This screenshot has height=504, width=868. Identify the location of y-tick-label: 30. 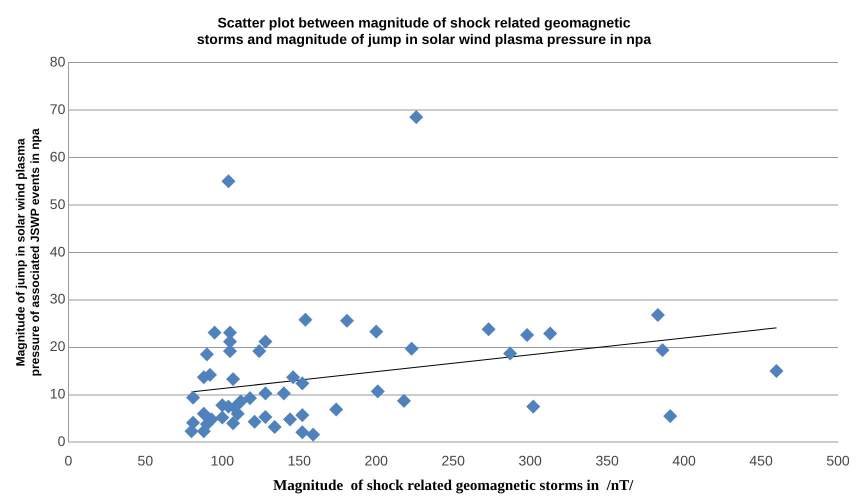
(58, 298).